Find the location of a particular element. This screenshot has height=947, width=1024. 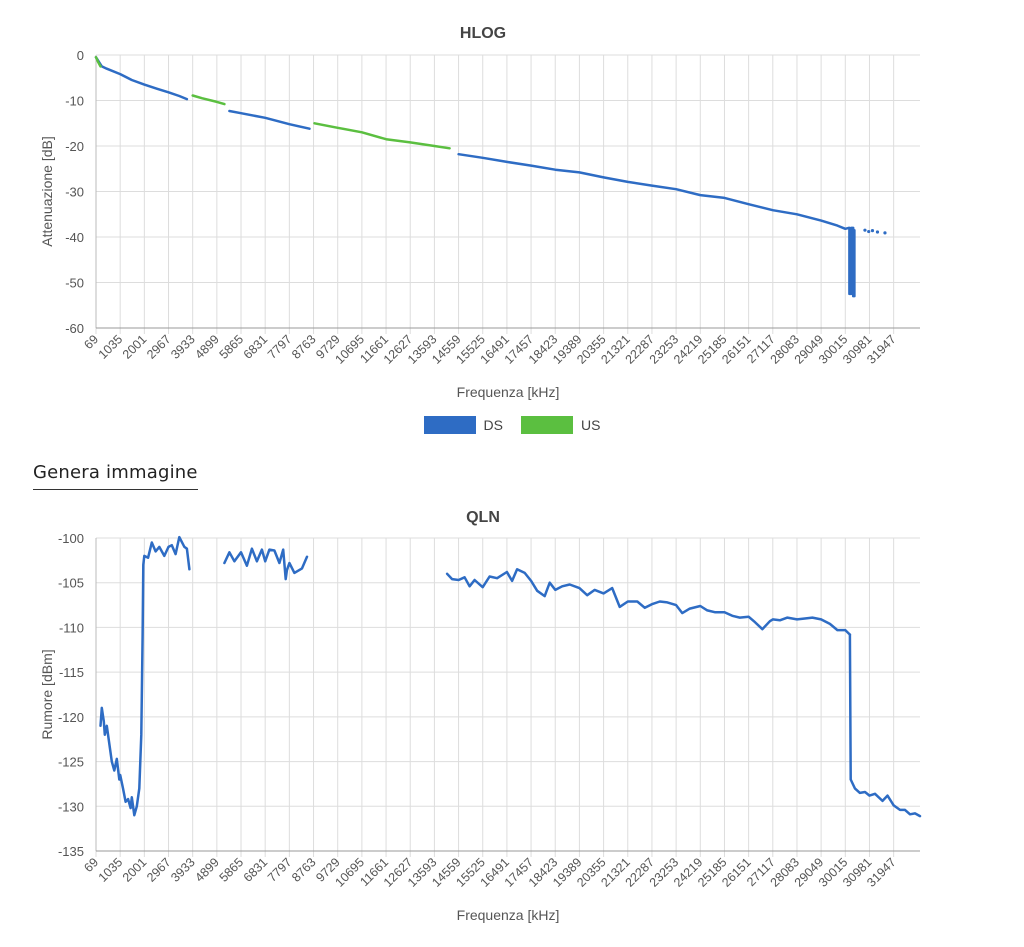

hlog-y-tick-label: -10 is located at coordinates (74, 101).